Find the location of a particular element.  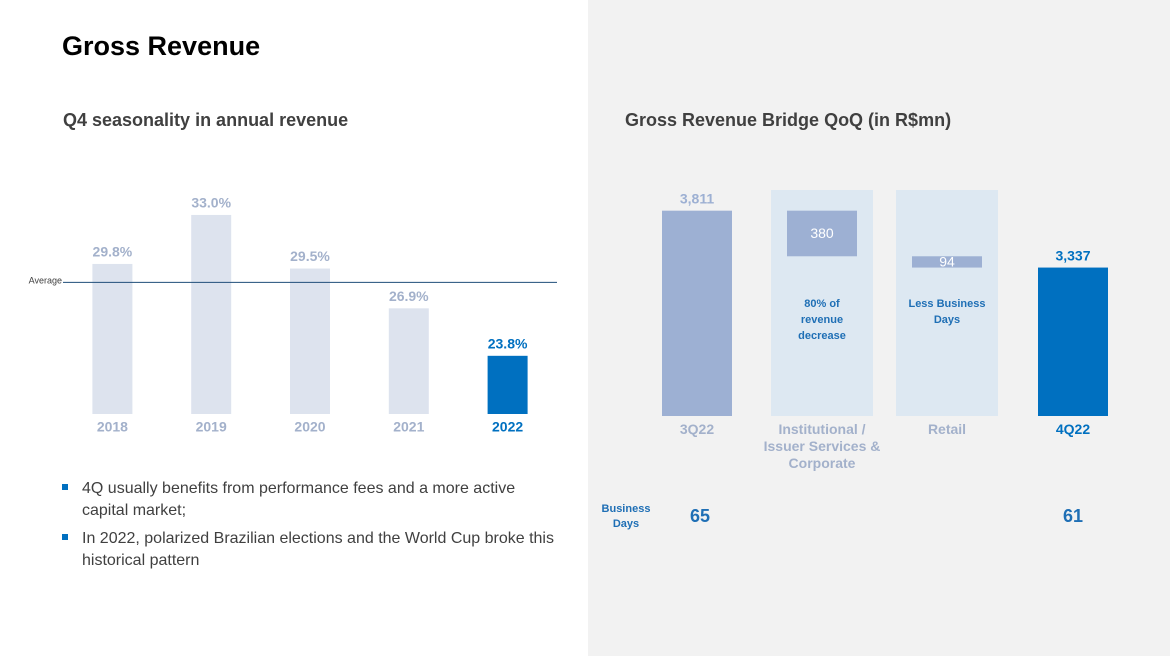

value-label: 380 is located at coordinates (822, 233).